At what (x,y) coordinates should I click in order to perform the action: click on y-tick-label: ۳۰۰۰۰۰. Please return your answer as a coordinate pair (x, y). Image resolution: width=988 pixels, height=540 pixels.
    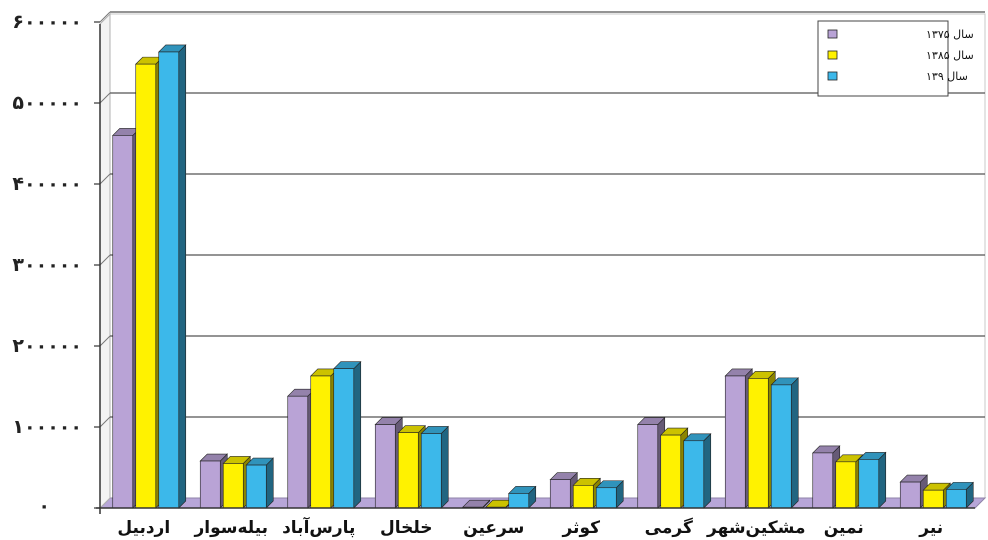
    Looking at the image, I should click on (47, 265).